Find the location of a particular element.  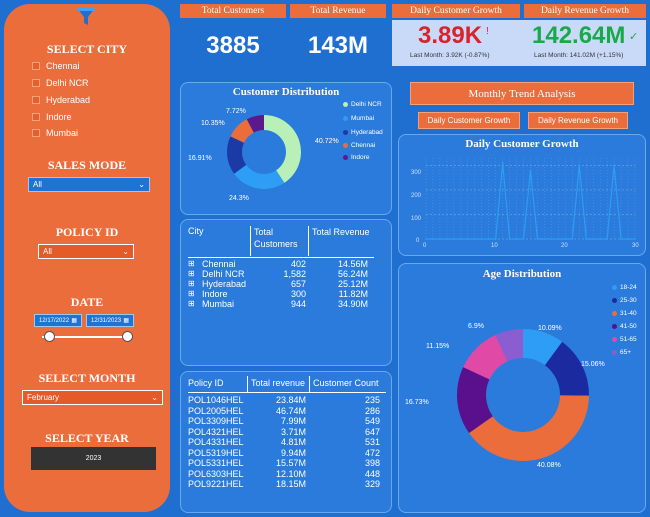

date-end-input: 12/31/2023 ▦ is located at coordinates (110, 320).